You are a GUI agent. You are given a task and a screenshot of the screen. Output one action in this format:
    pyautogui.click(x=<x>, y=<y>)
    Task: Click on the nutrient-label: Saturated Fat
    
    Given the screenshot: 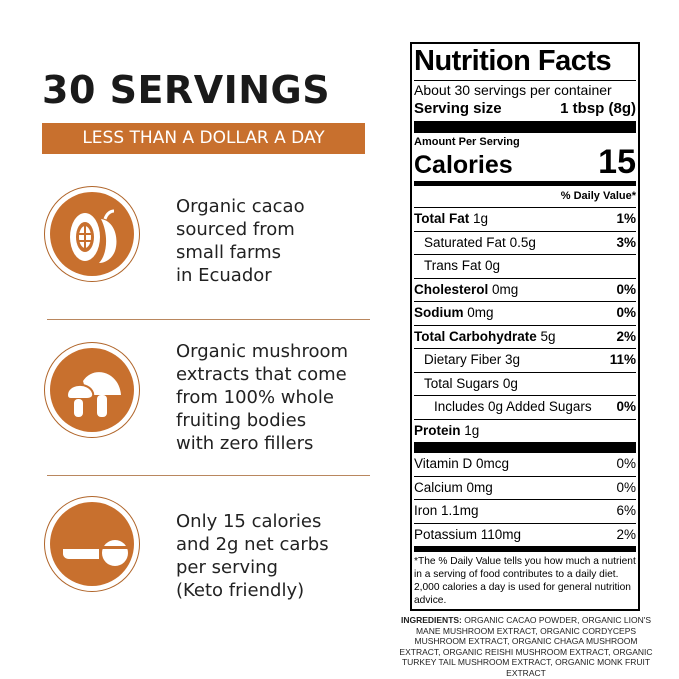 What is the action you would take?
    pyautogui.click(x=465, y=242)
    